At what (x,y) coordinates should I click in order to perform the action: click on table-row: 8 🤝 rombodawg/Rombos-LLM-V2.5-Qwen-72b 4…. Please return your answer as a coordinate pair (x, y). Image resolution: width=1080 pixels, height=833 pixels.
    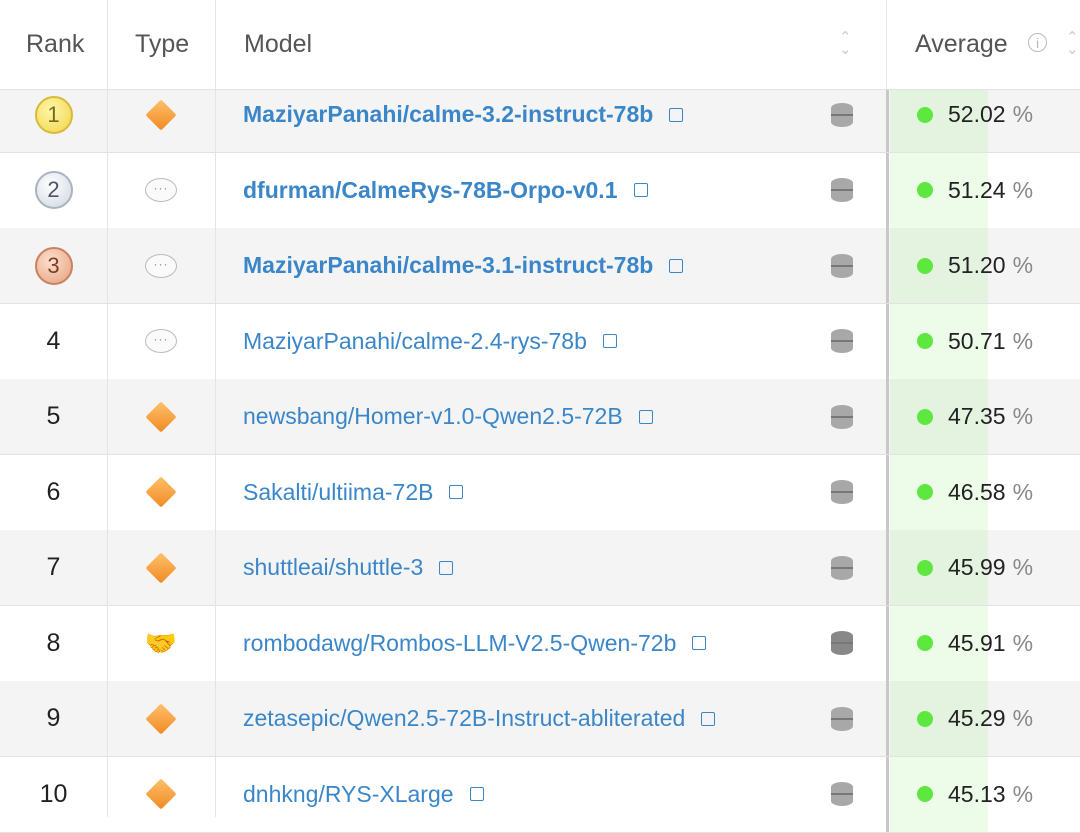
    Looking at the image, I should click on (540, 643).